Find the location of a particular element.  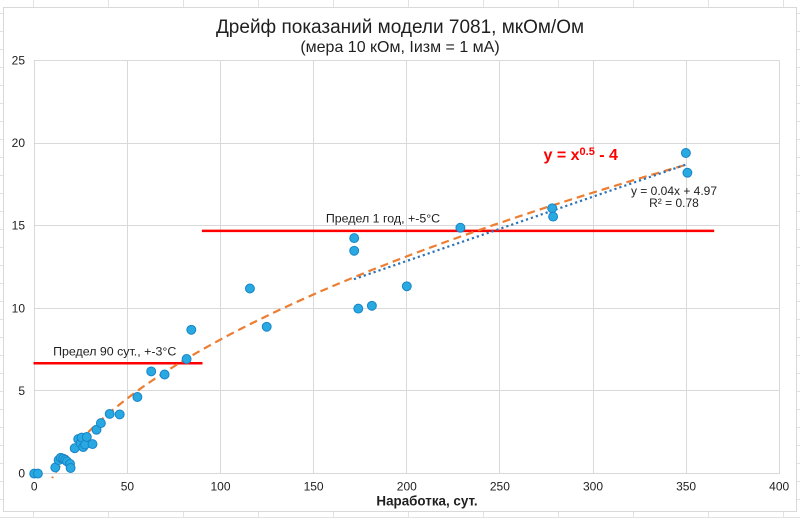

svg-text:Дрейф показаний модели 7081, м: Дрейф показаний модели 7081, мкОм/Ом is located at coordinates (400, 27).